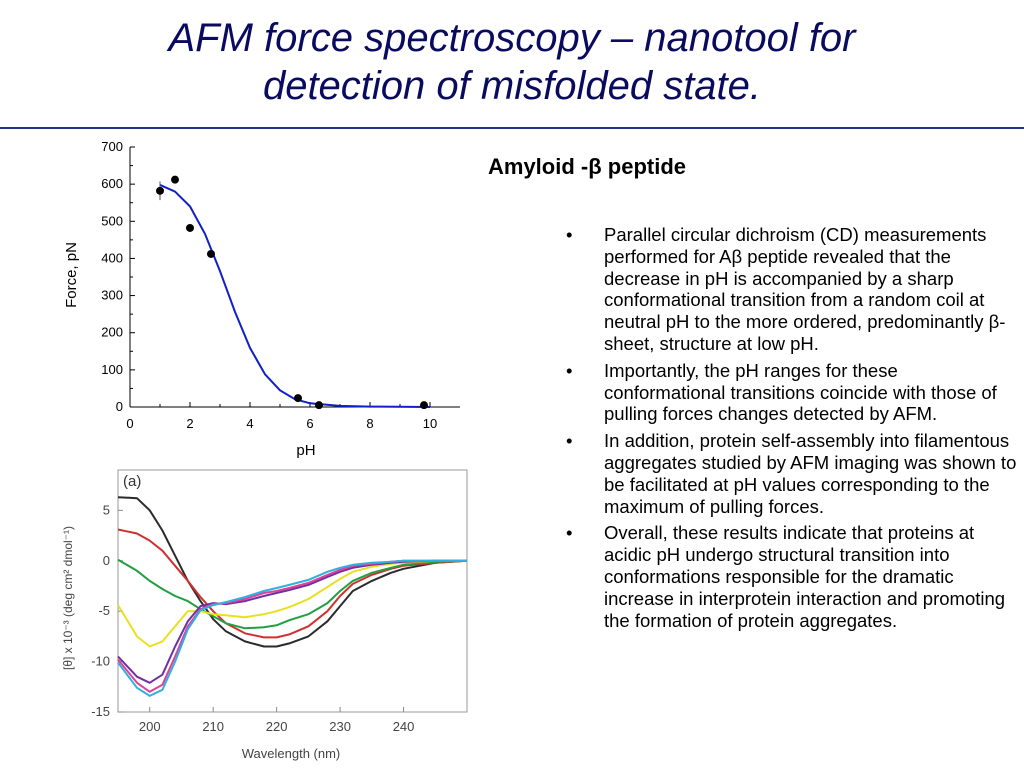 The height and width of the screenshot is (768, 1024). What do you see at coordinates (100, 711) in the screenshot?
I see `y-tick-label: -15` at bounding box center [100, 711].